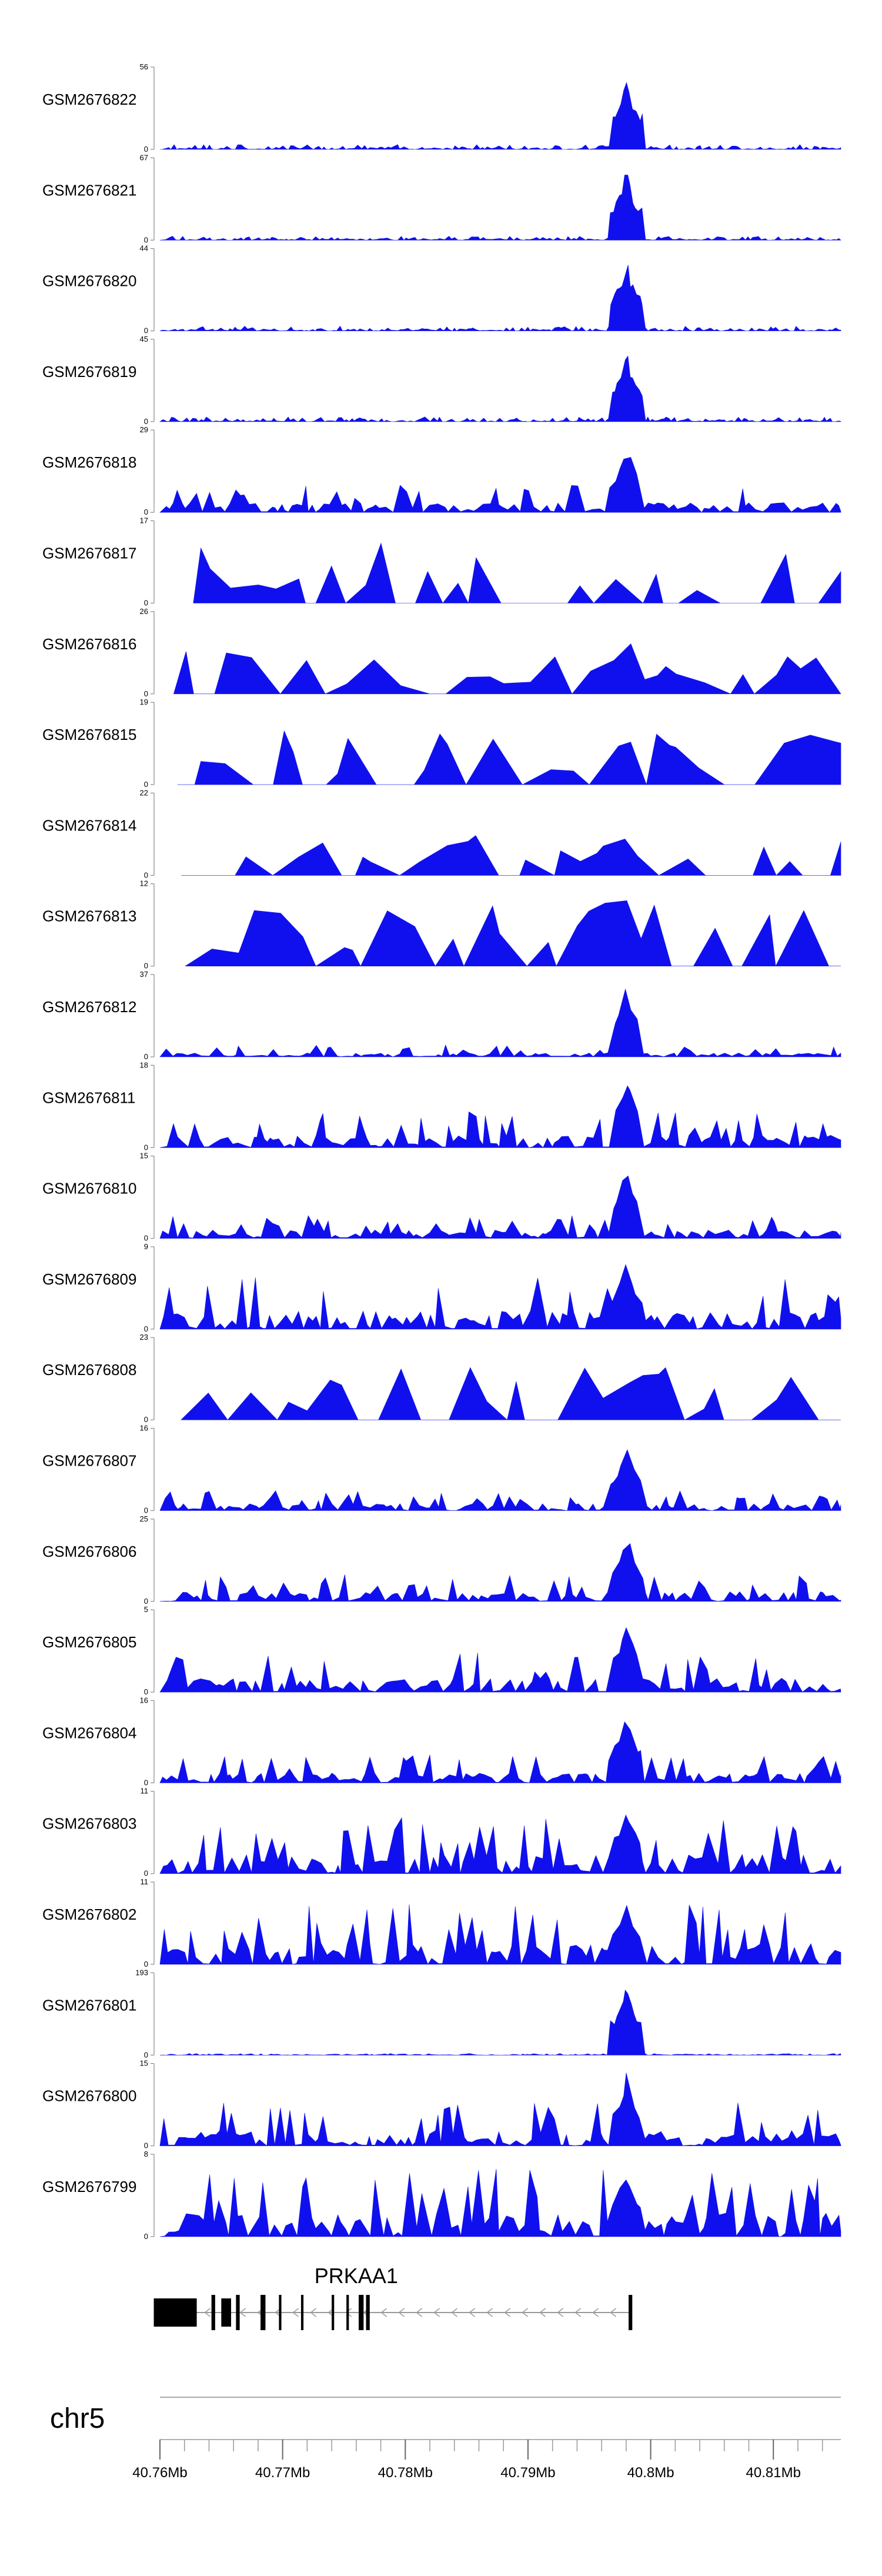 This screenshot has height=2576, width=882. Describe the element at coordinates (77, 2418) in the screenshot. I see `chromosome-label: chr5` at that location.